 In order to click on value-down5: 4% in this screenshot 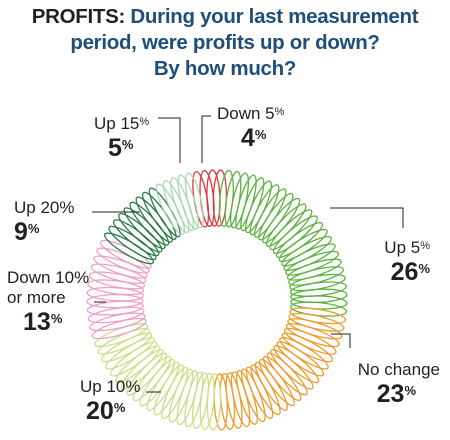, I will do `click(254, 138)`.